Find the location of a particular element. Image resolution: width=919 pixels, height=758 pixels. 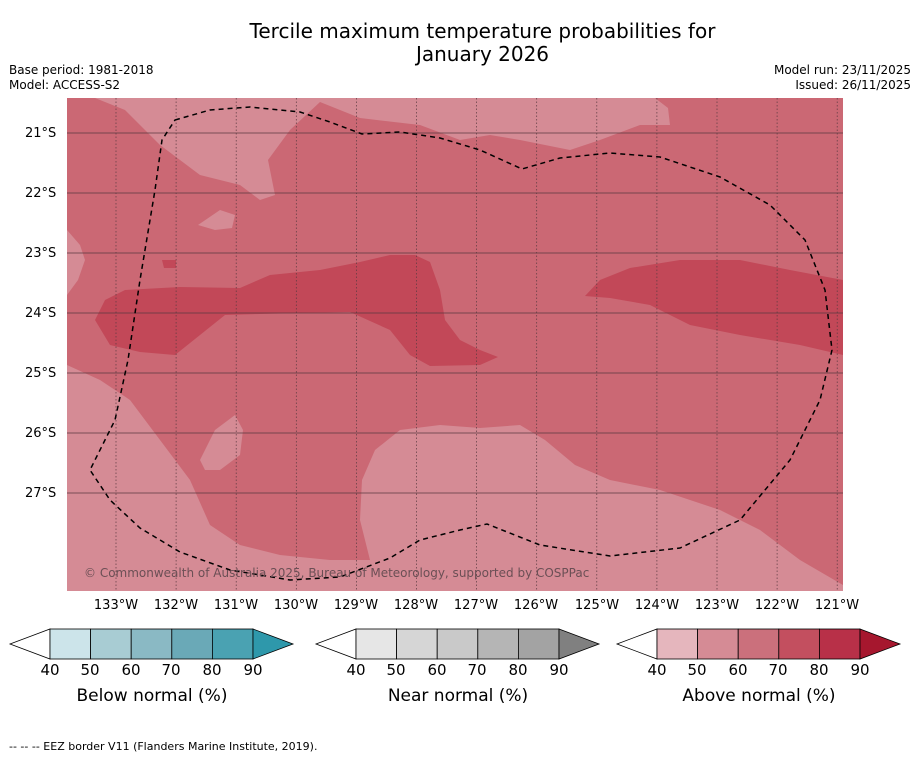

map-area-50-west is located at coordinates (76, 262).